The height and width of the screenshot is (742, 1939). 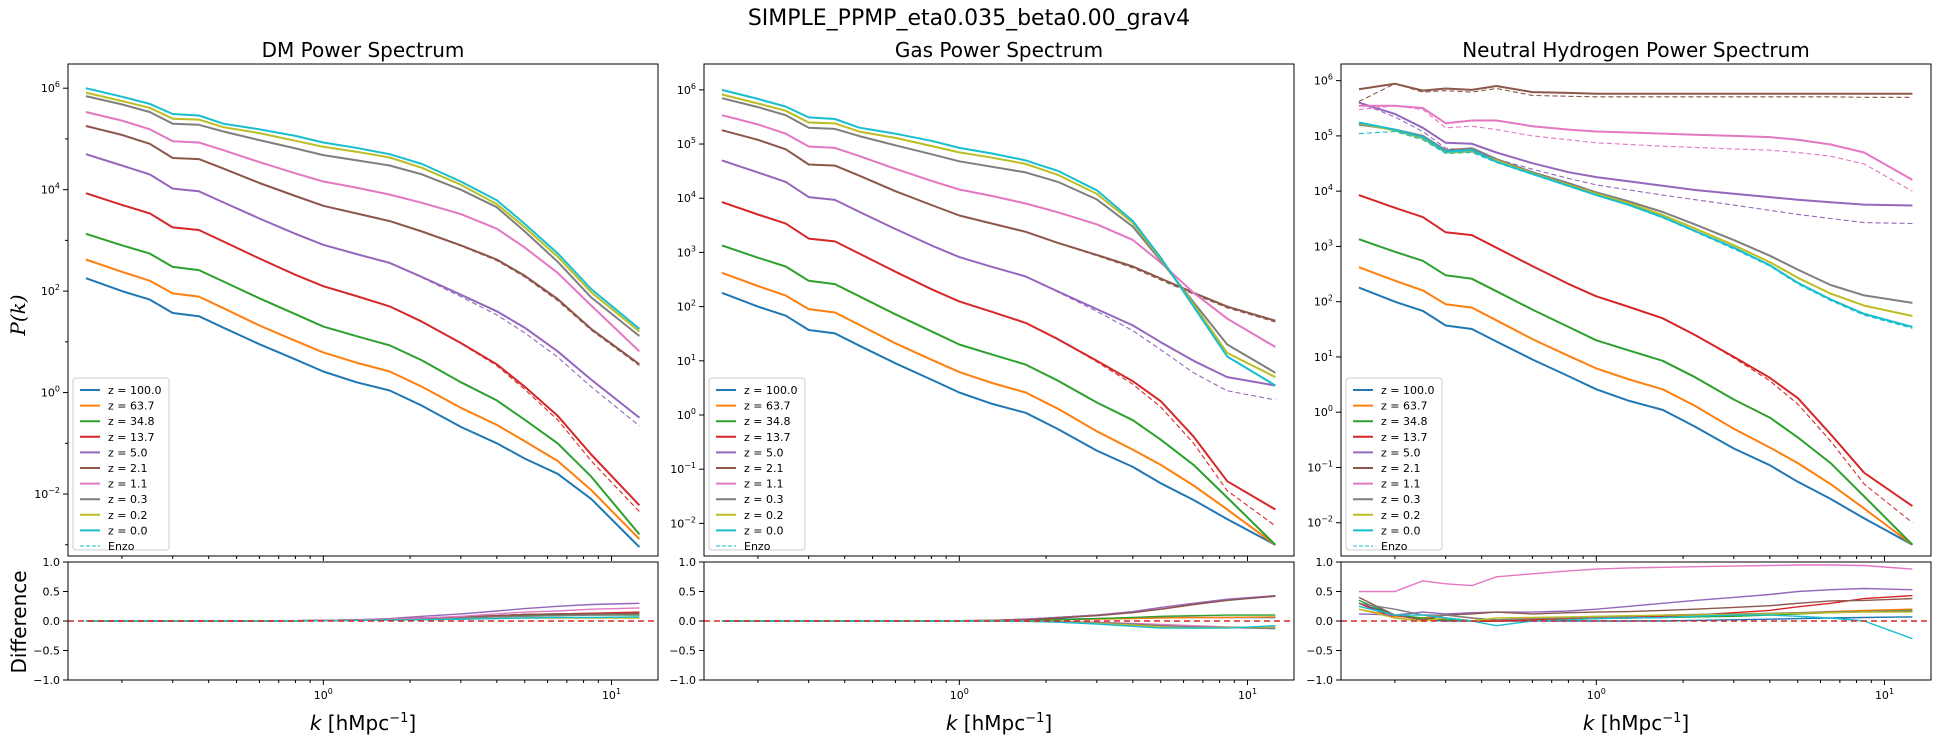 What do you see at coordinates (127, 530) in the screenshot?
I see `legend-label: z = 0.0` at bounding box center [127, 530].